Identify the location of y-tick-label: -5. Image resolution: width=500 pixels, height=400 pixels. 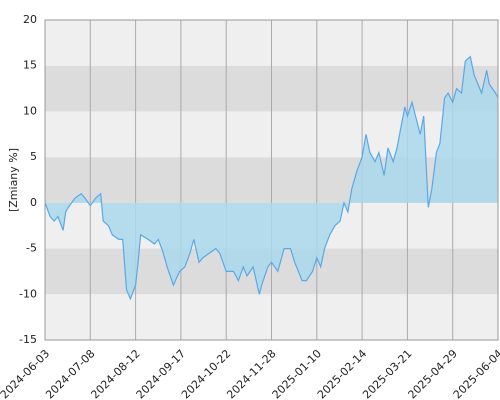
(31, 248).